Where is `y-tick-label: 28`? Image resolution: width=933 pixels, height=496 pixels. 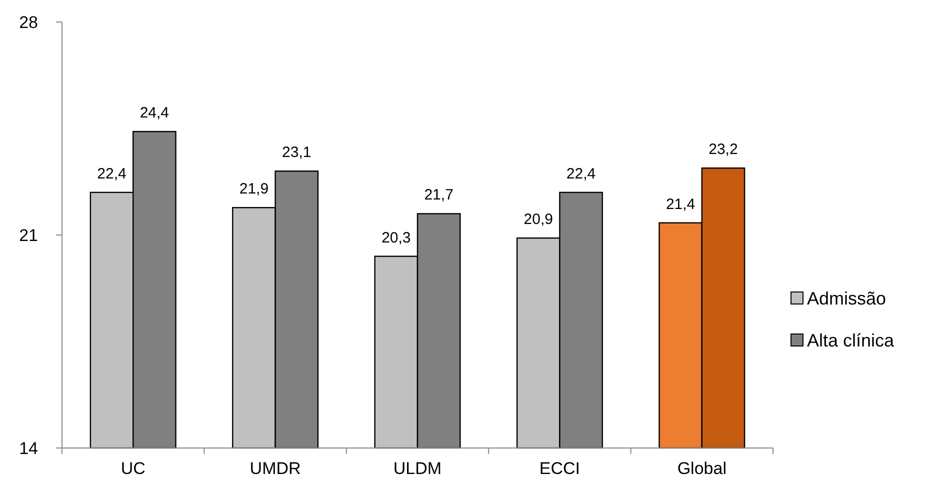 y-tick-label: 28 is located at coordinates (28, 22).